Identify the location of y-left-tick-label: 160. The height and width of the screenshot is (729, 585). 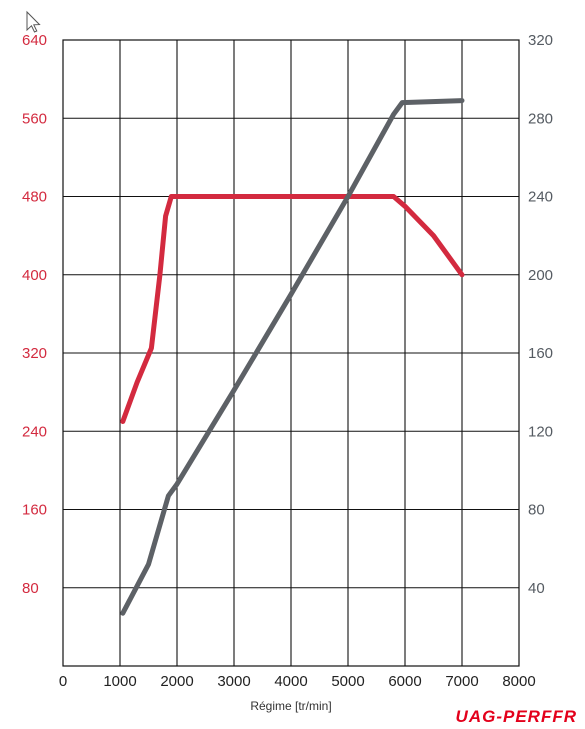
(34, 510).